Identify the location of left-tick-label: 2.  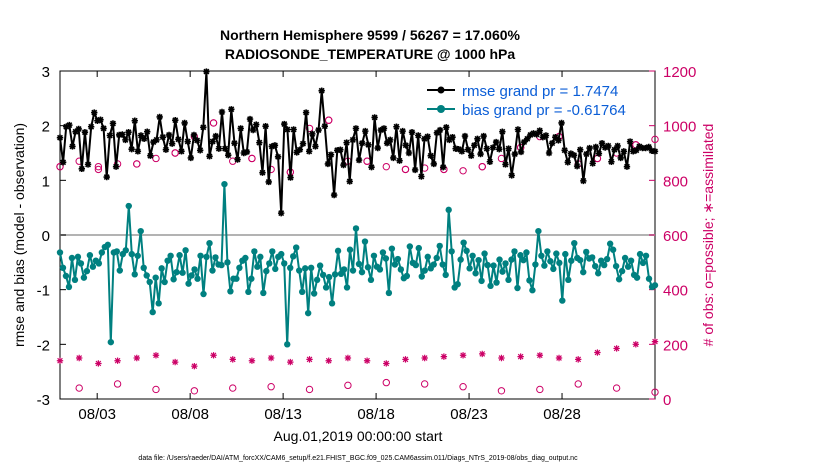
(46, 127).